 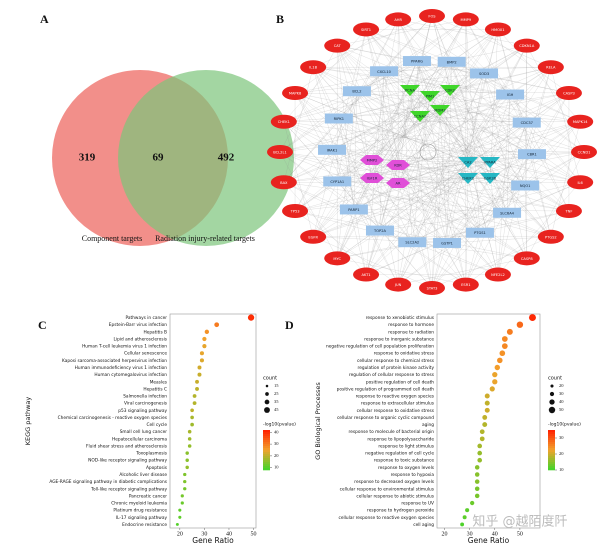 What do you see at coordinates (276, 431) in the screenshot?
I see `colorbar-label: 40` at bounding box center [276, 431].